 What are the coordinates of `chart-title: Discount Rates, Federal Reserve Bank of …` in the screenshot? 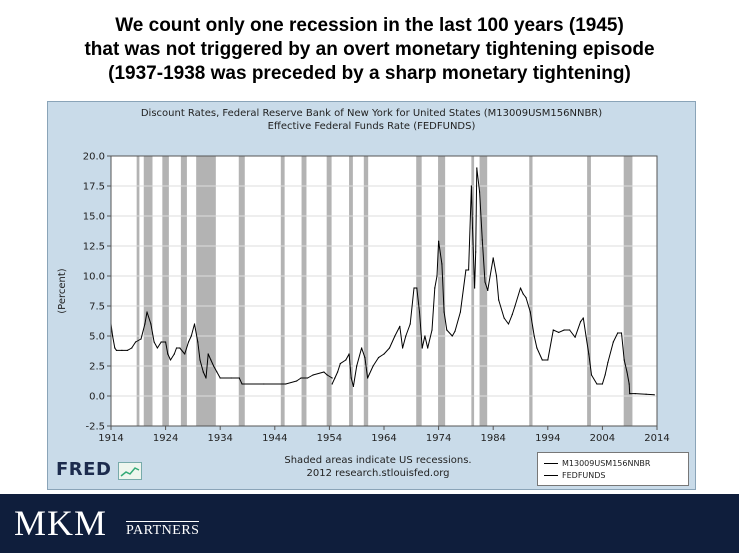 It's located at (371, 113).